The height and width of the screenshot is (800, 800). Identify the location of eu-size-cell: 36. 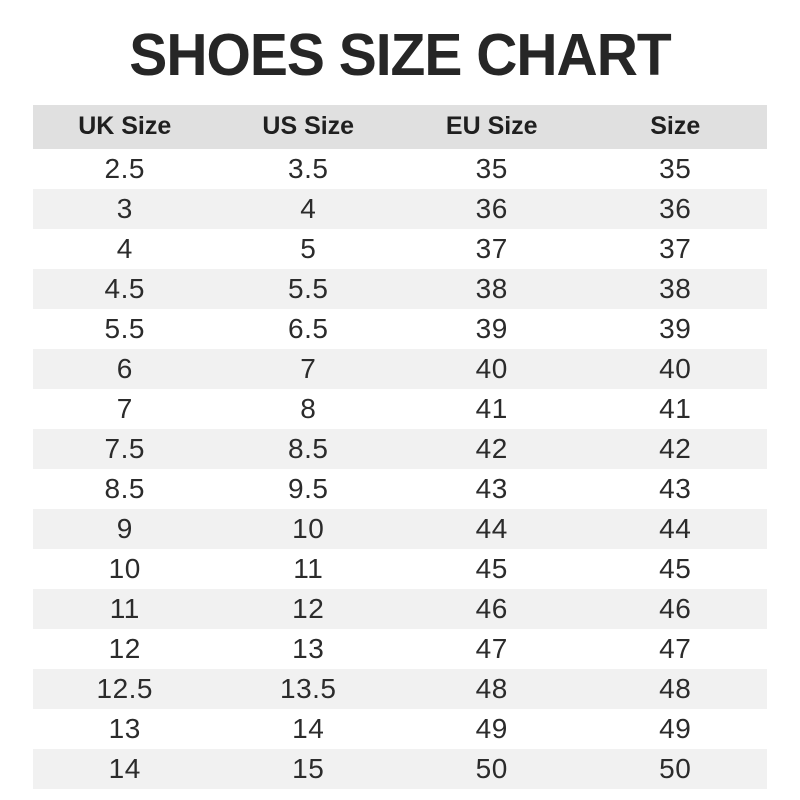
(491, 208).